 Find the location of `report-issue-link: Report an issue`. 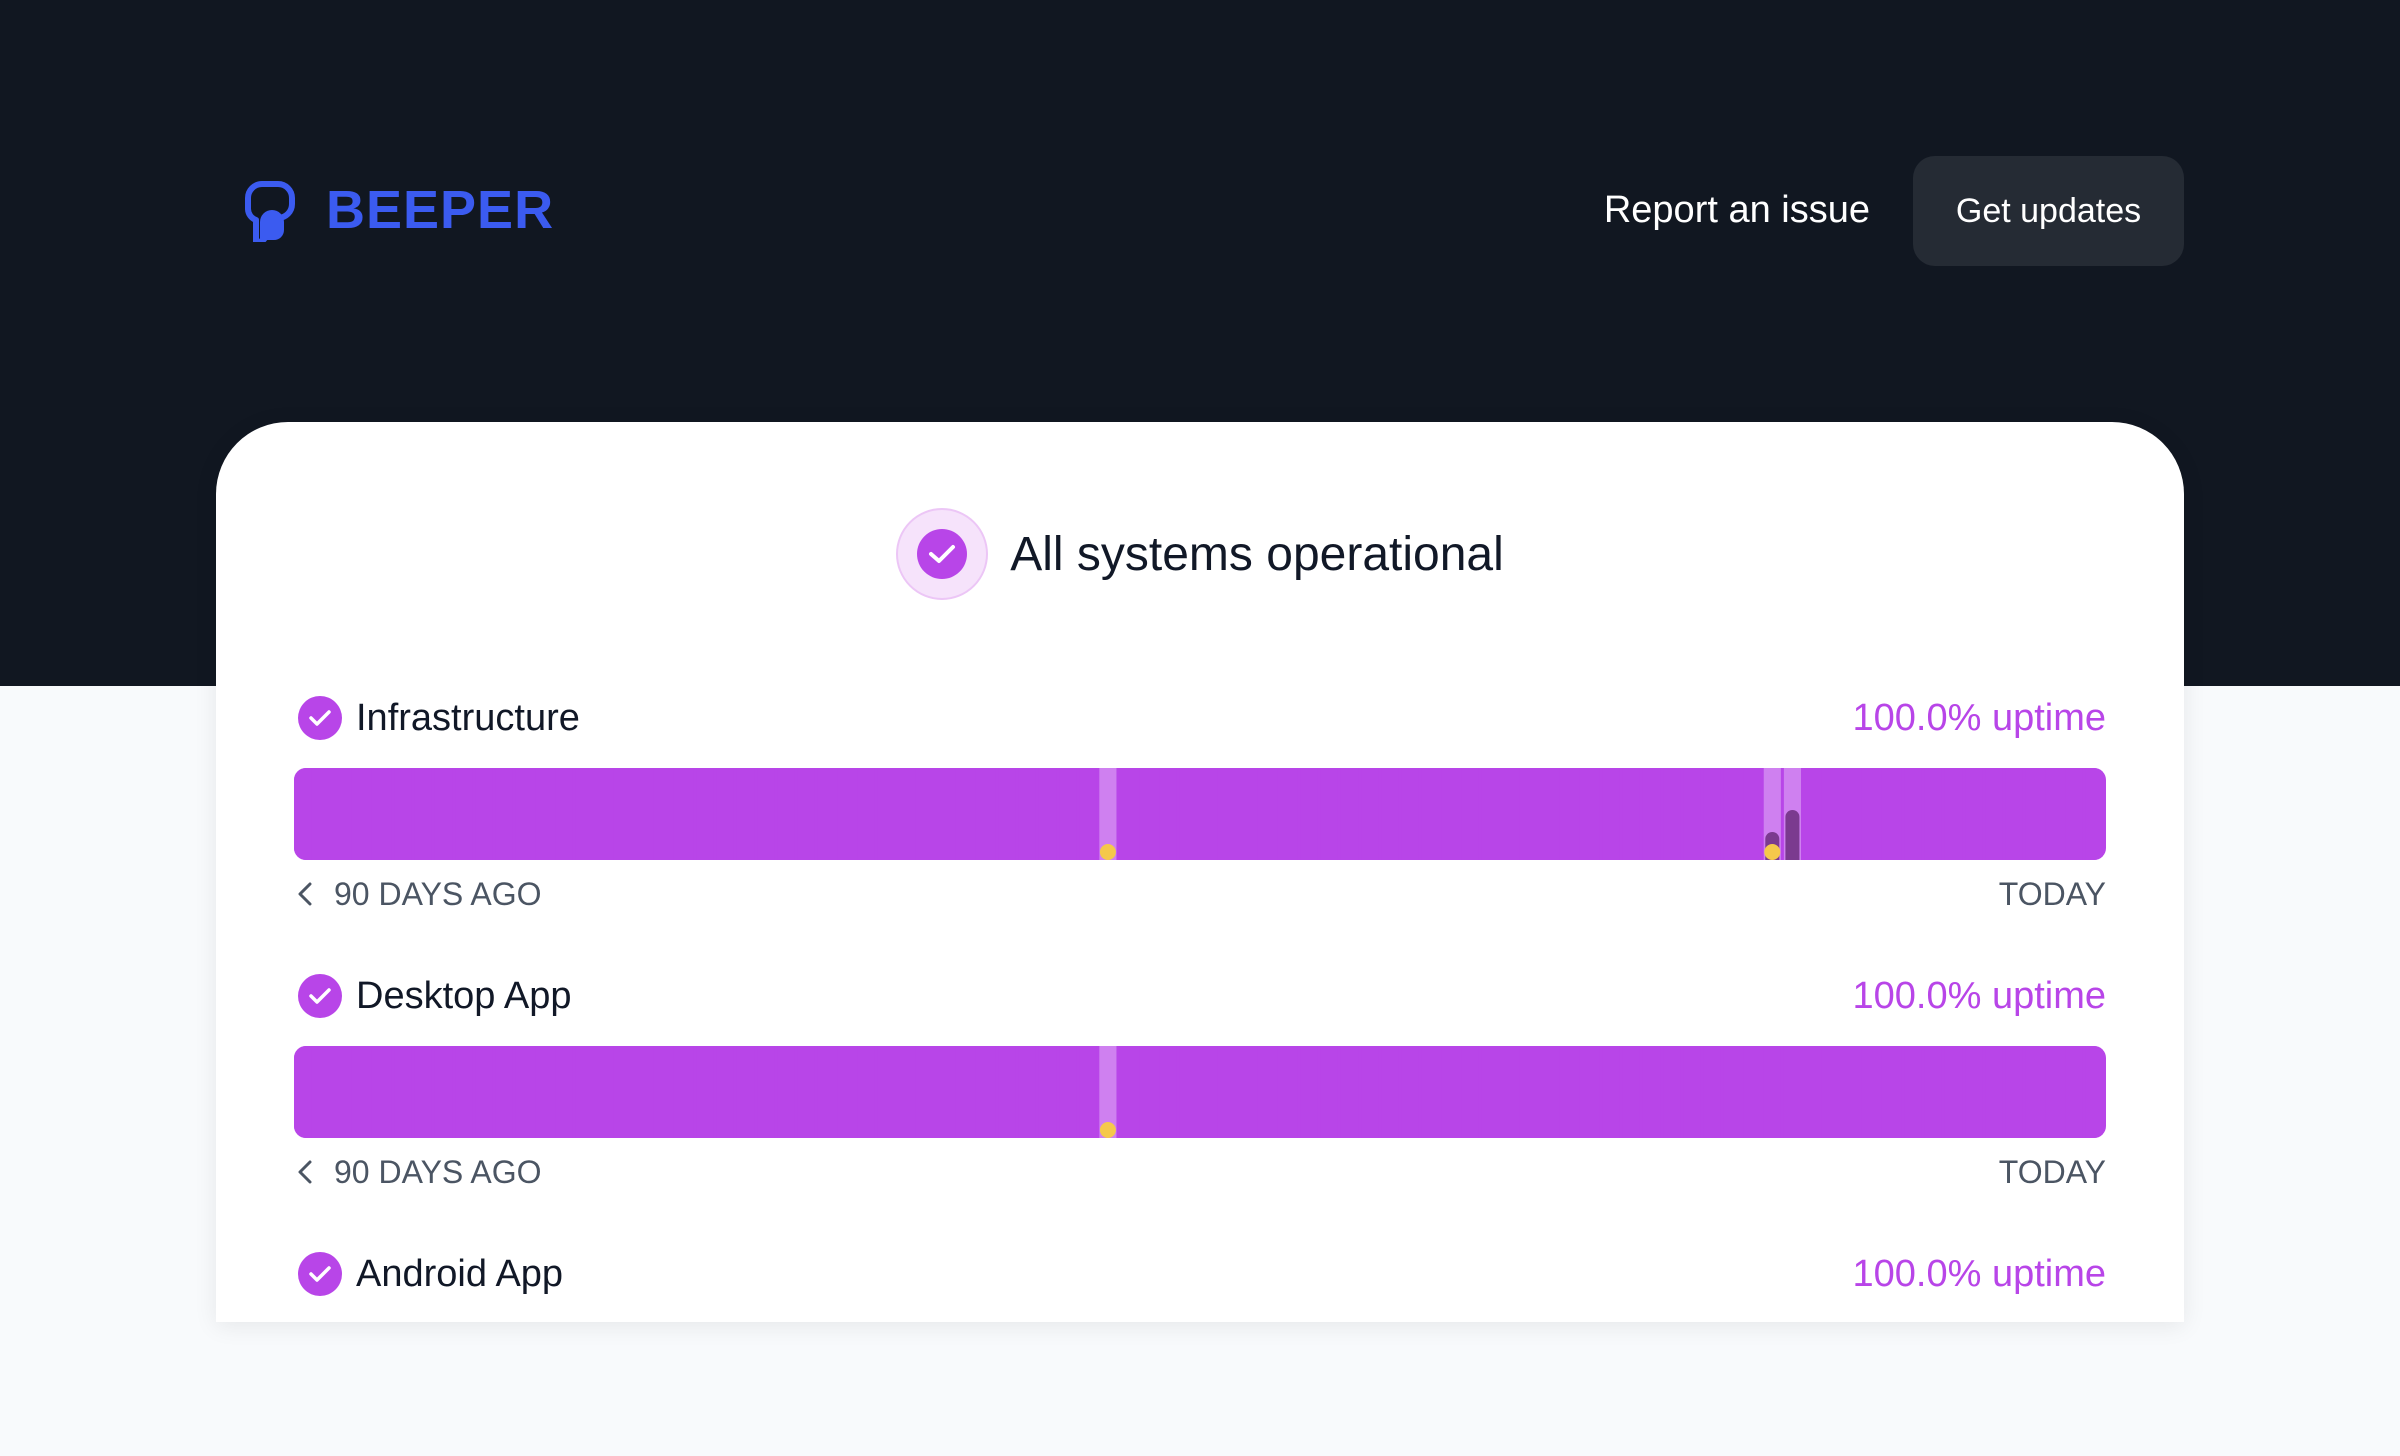

report-issue-link: Report an issue is located at coordinates (1736, 210).